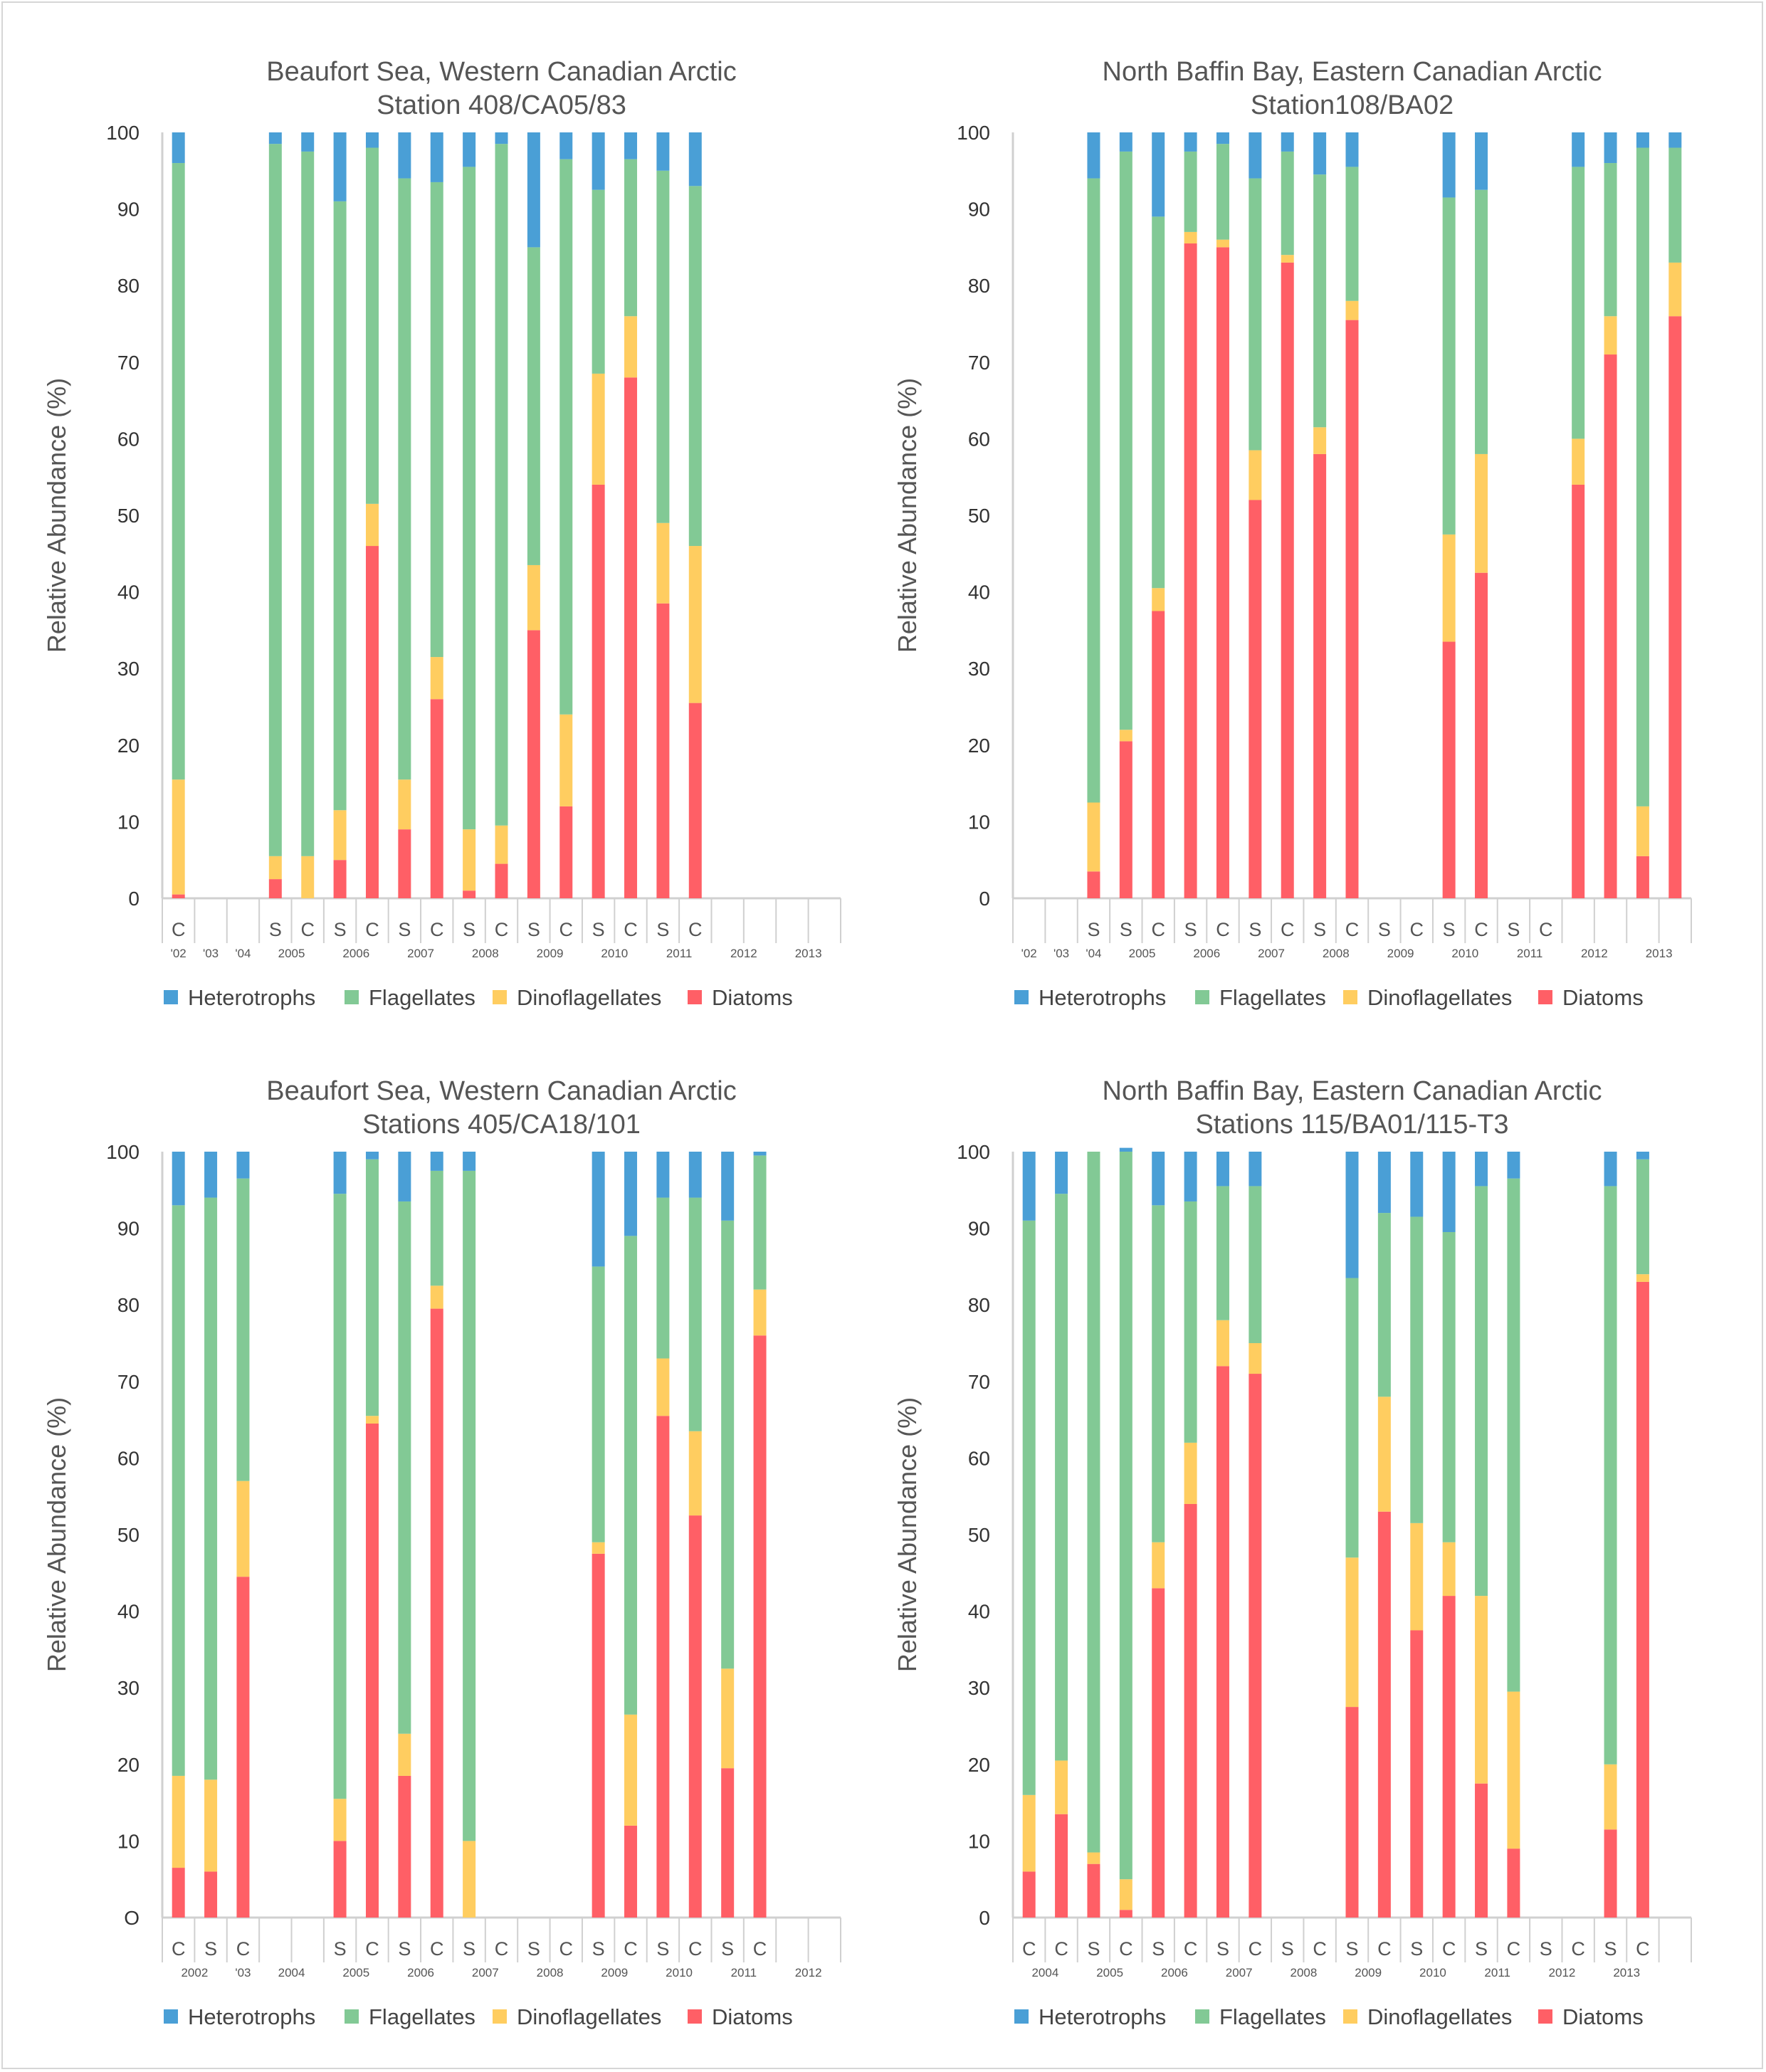 The width and height of the screenshot is (1766, 2072). I want to click on year-label: 2005, so click(291, 954).